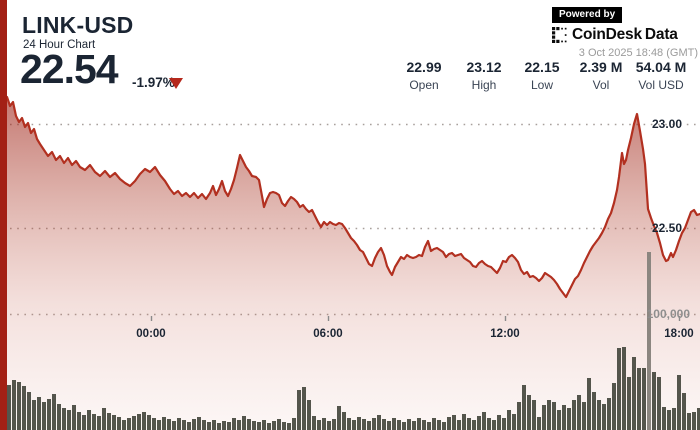 The image size is (700, 430). I want to click on axis-ticks, so click(415, 318).